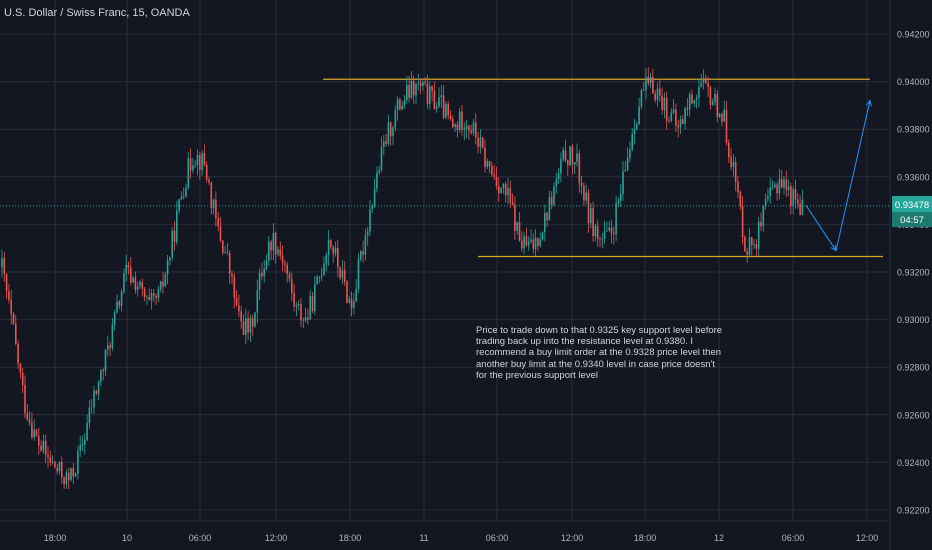 This screenshot has width=932, height=550. Describe the element at coordinates (912, 205) in the screenshot. I see `last-price-label: 0.93478` at that location.